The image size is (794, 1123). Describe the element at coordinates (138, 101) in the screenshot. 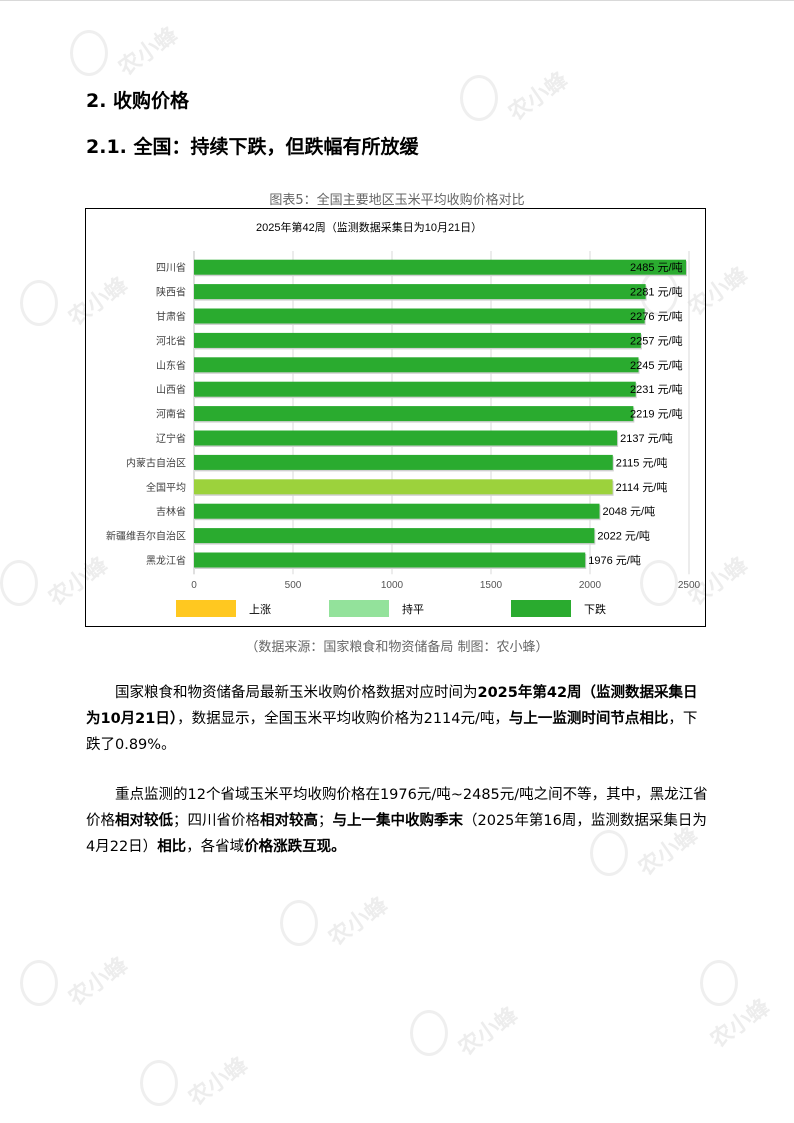

I see `section-heading: 2. 收购价格` at that location.